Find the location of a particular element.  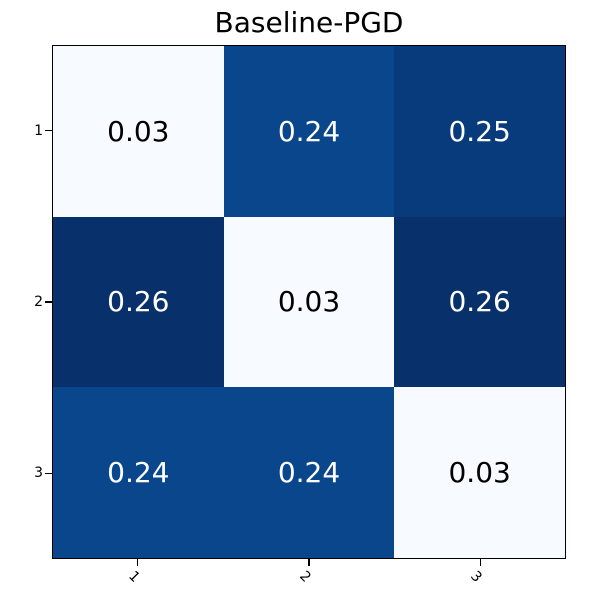

x-tick-label-3: 3 is located at coordinates (476, 577).